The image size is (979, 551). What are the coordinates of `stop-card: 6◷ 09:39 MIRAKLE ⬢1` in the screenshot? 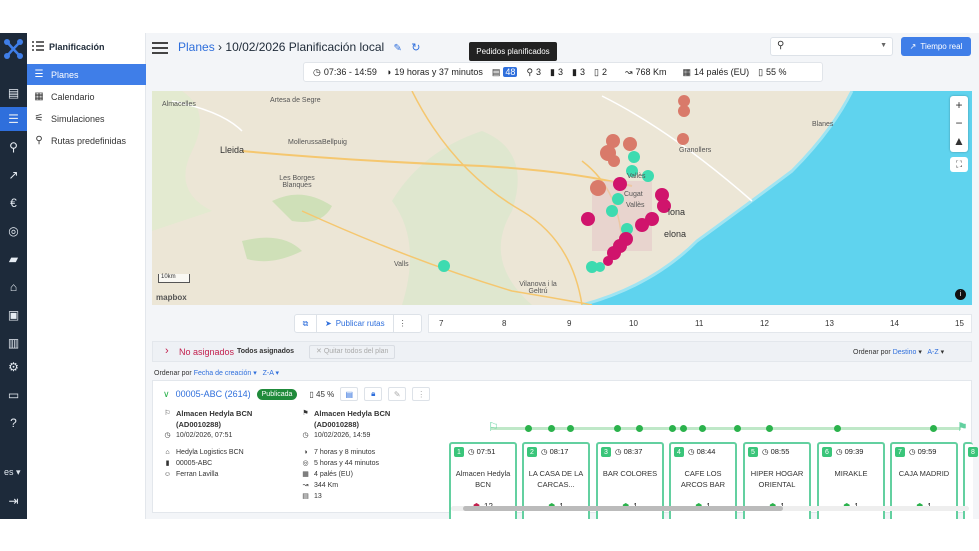 It's located at (851, 484).